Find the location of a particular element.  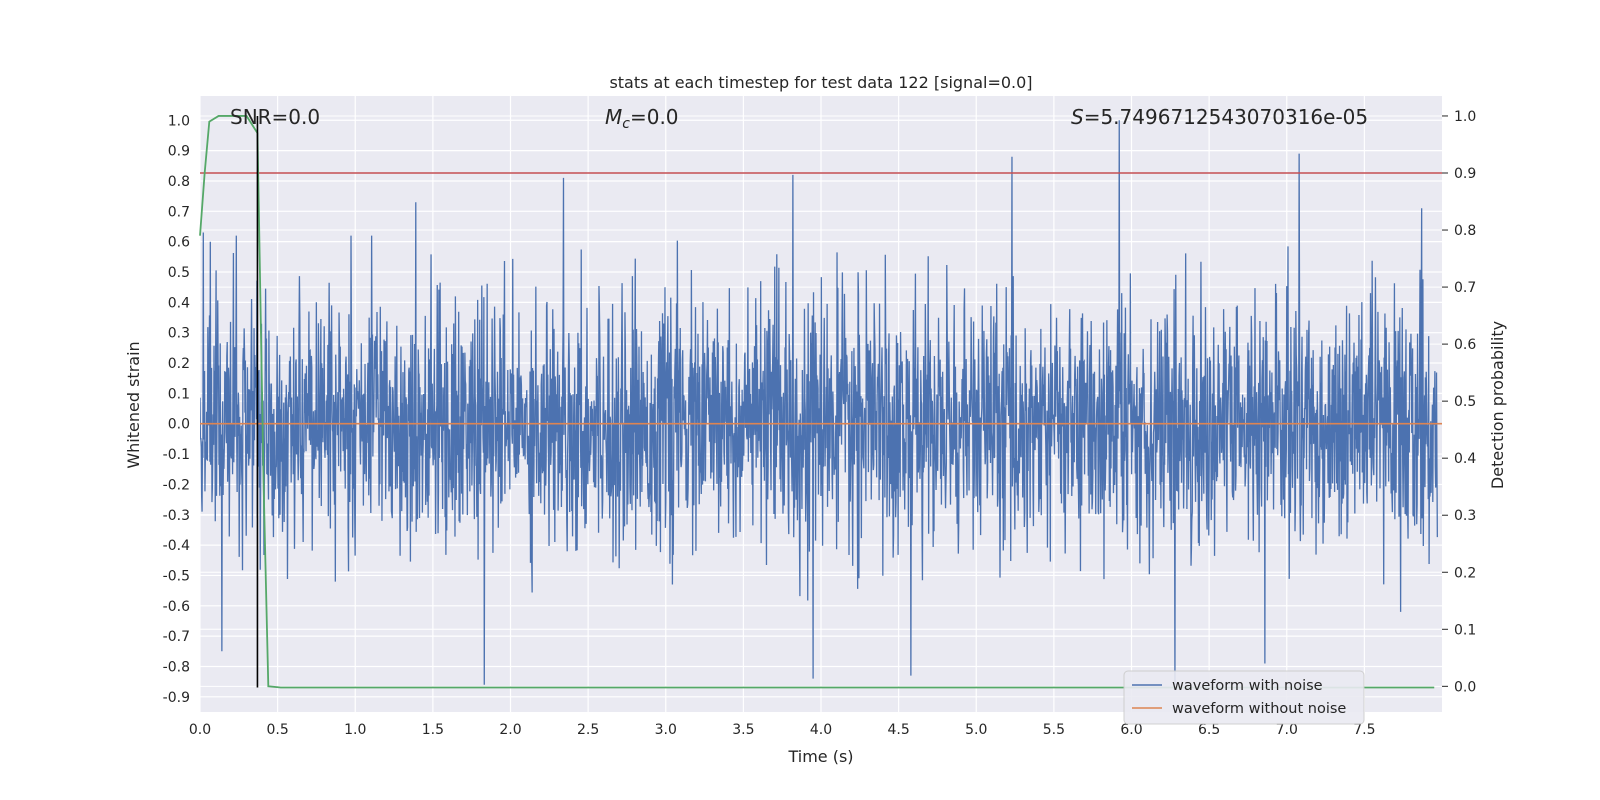

legend-box is located at coordinates (1244, 697).